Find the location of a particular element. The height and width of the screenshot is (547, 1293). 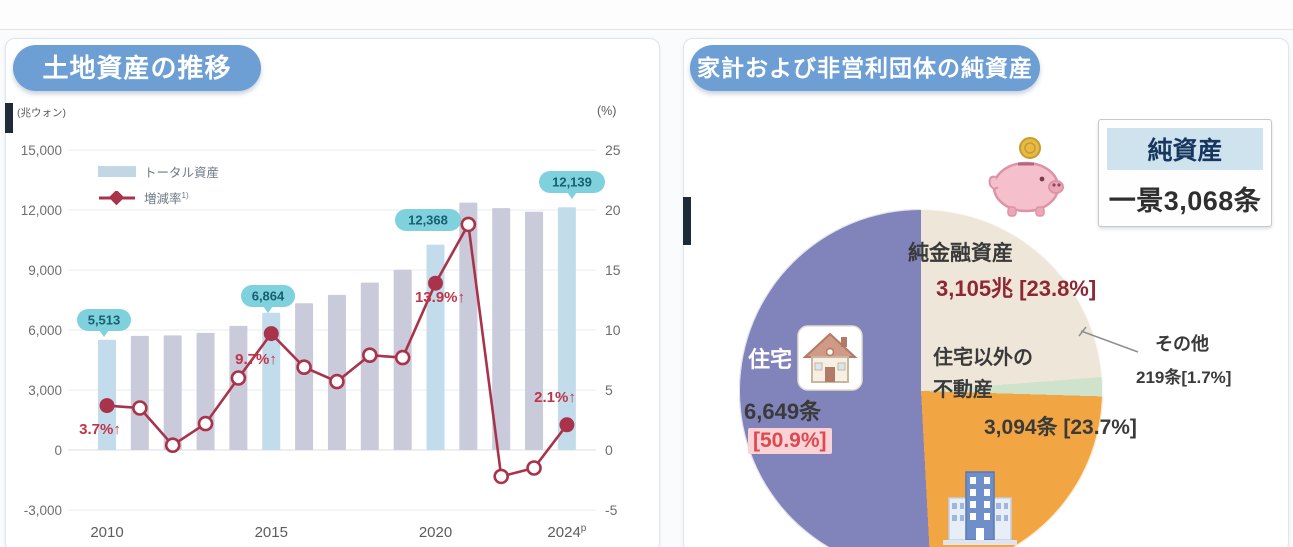

land-assets-title: 土地資産の推移 is located at coordinates (137, 68).